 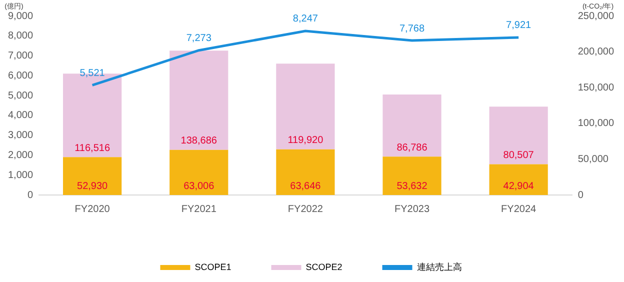 What do you see at coordinates (596, 16) in the screenshot?
I see `y2-tick-label: 250,000` at bounding box center [596, 16].